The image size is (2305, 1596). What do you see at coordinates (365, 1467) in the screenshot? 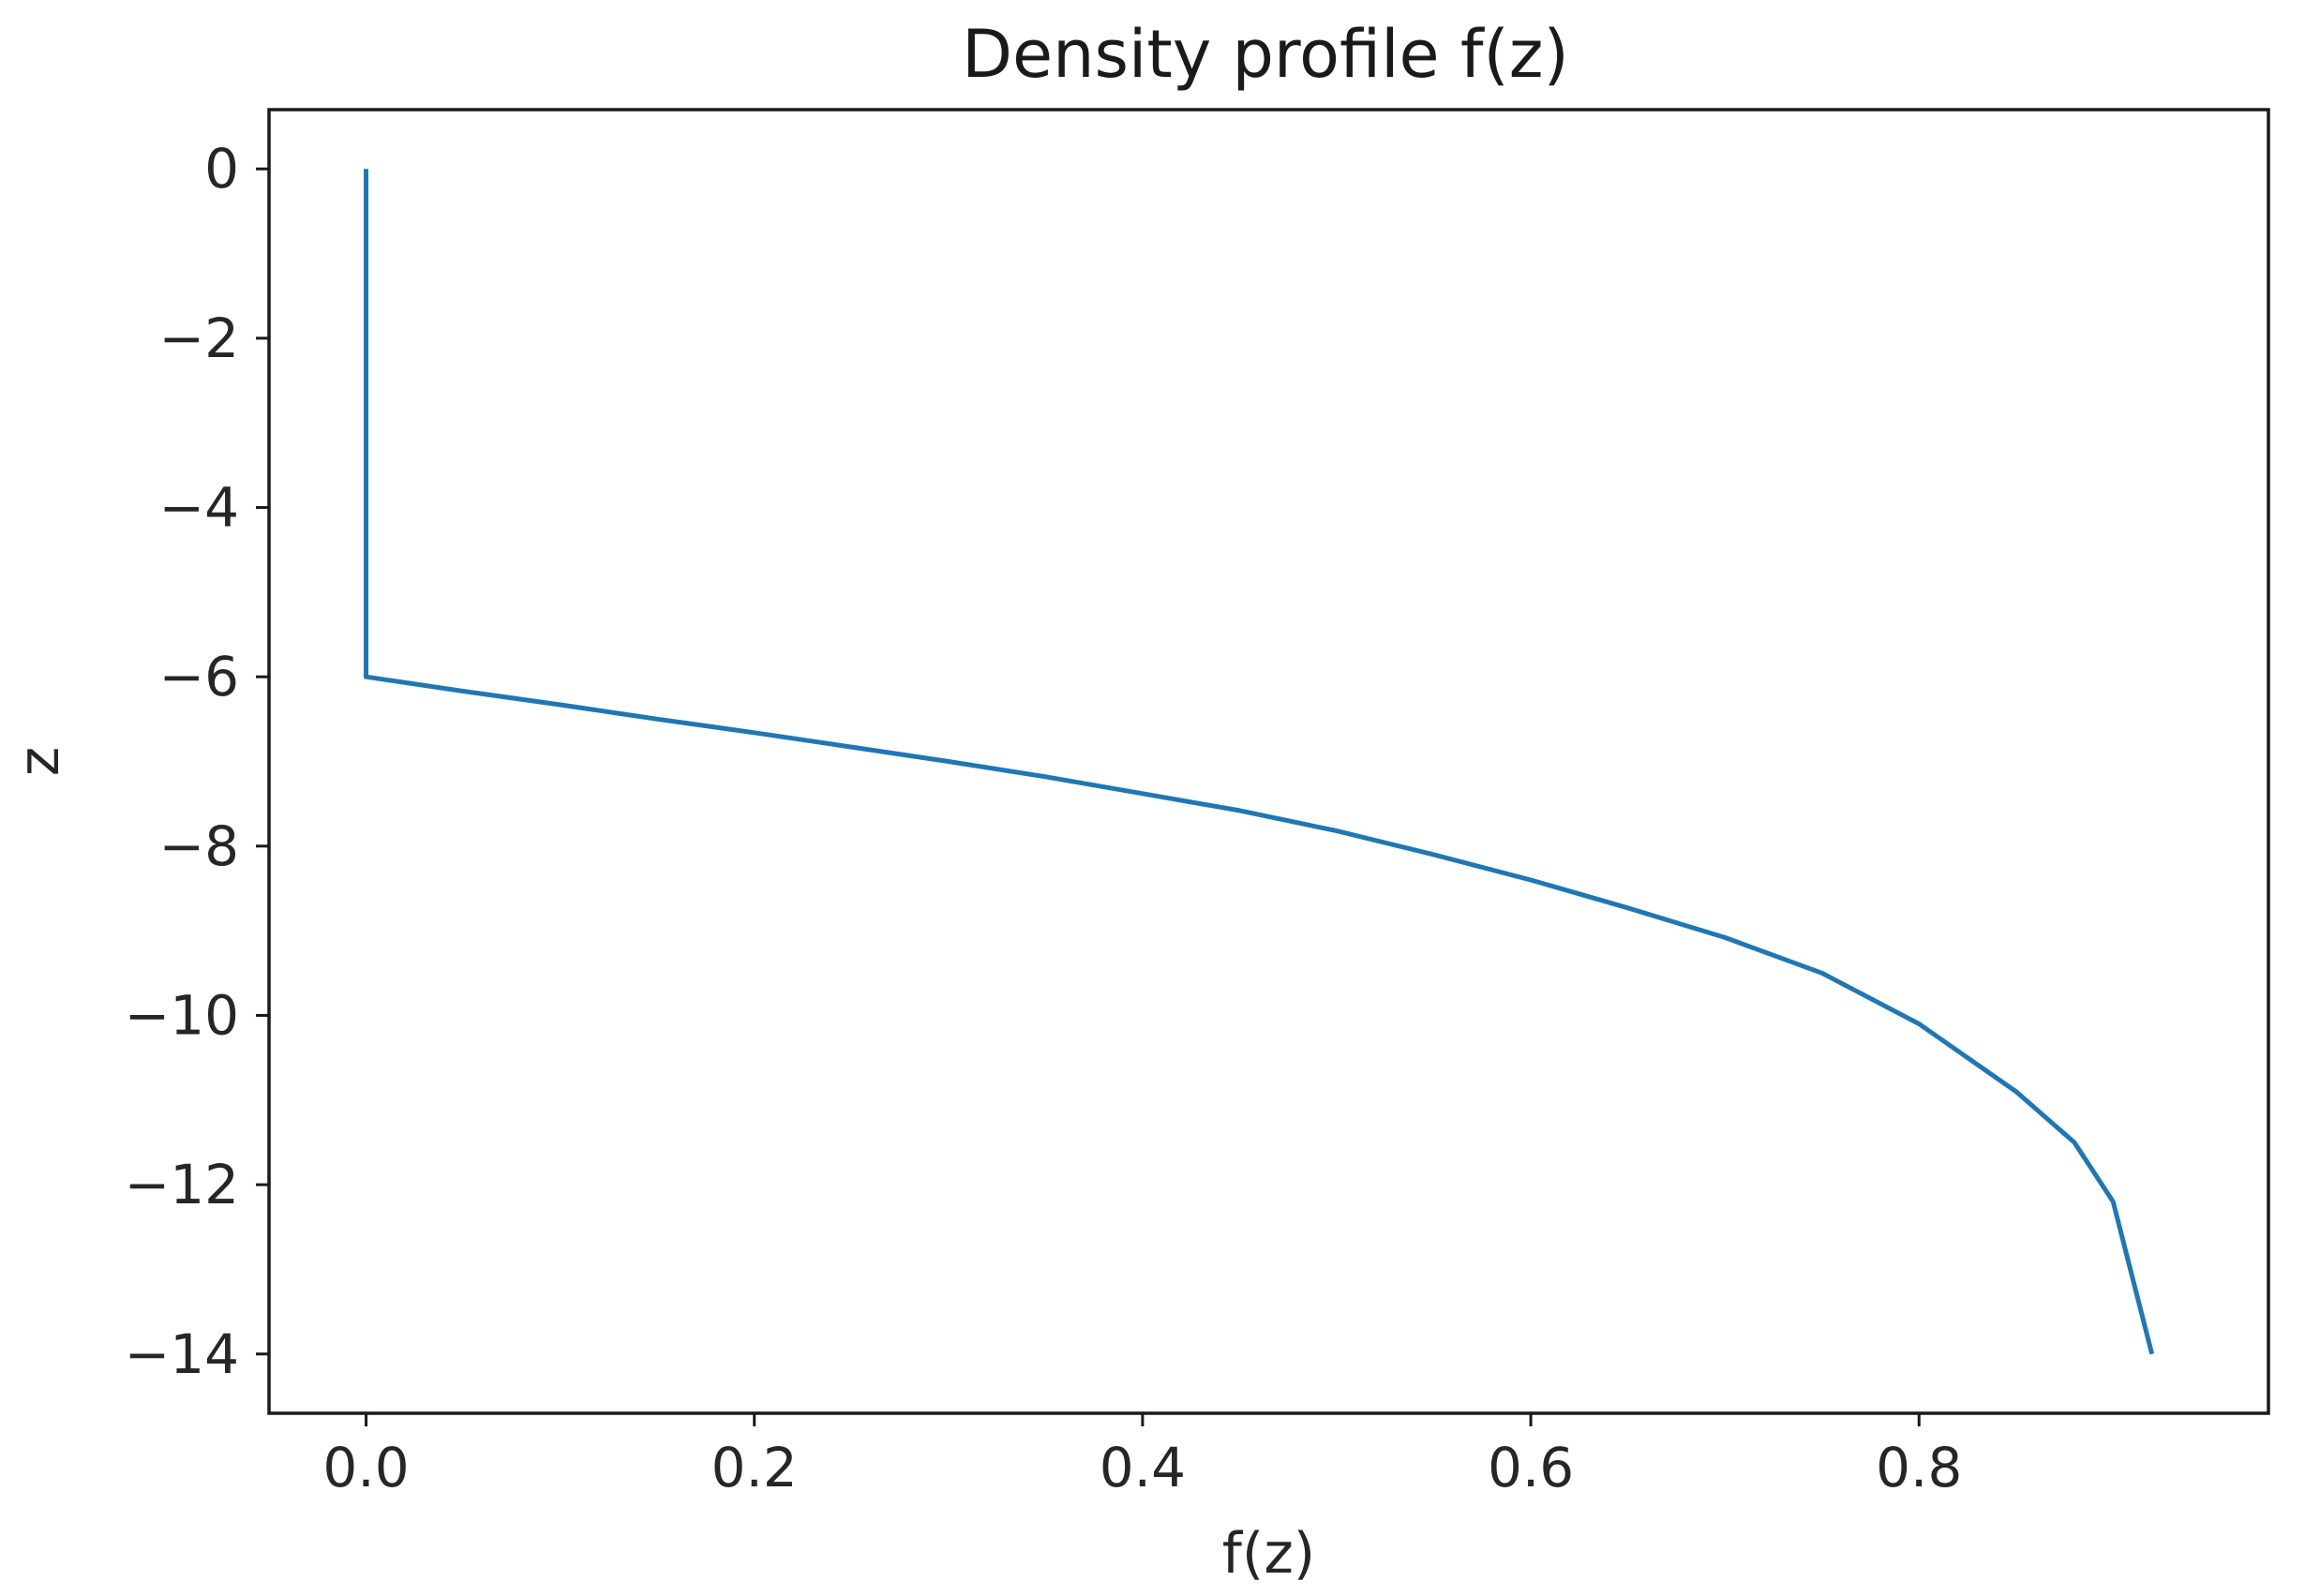
I see `x-tick-label: 0.0` at bounding box center [365, 1467].